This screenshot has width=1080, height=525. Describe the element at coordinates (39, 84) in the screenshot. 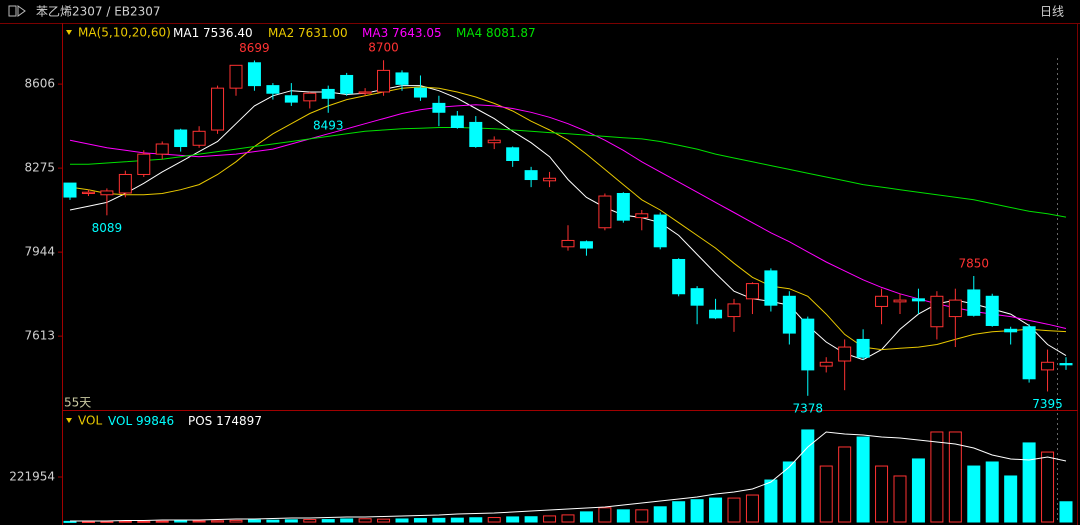

I see `y-tick-label: 8606` at that location.